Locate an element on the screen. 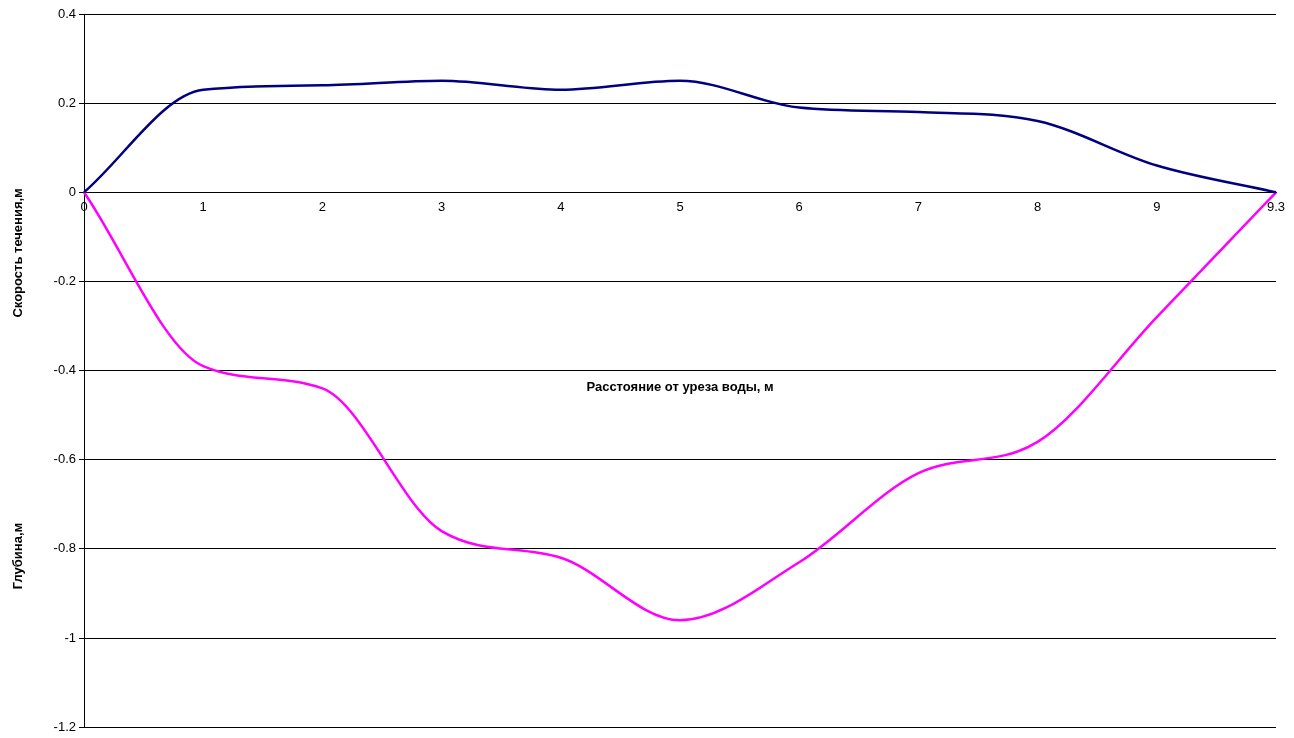 The width and height of the screenshot is (1294, 738). x-tick-label: 9 is located at coordinates (1157, 206).